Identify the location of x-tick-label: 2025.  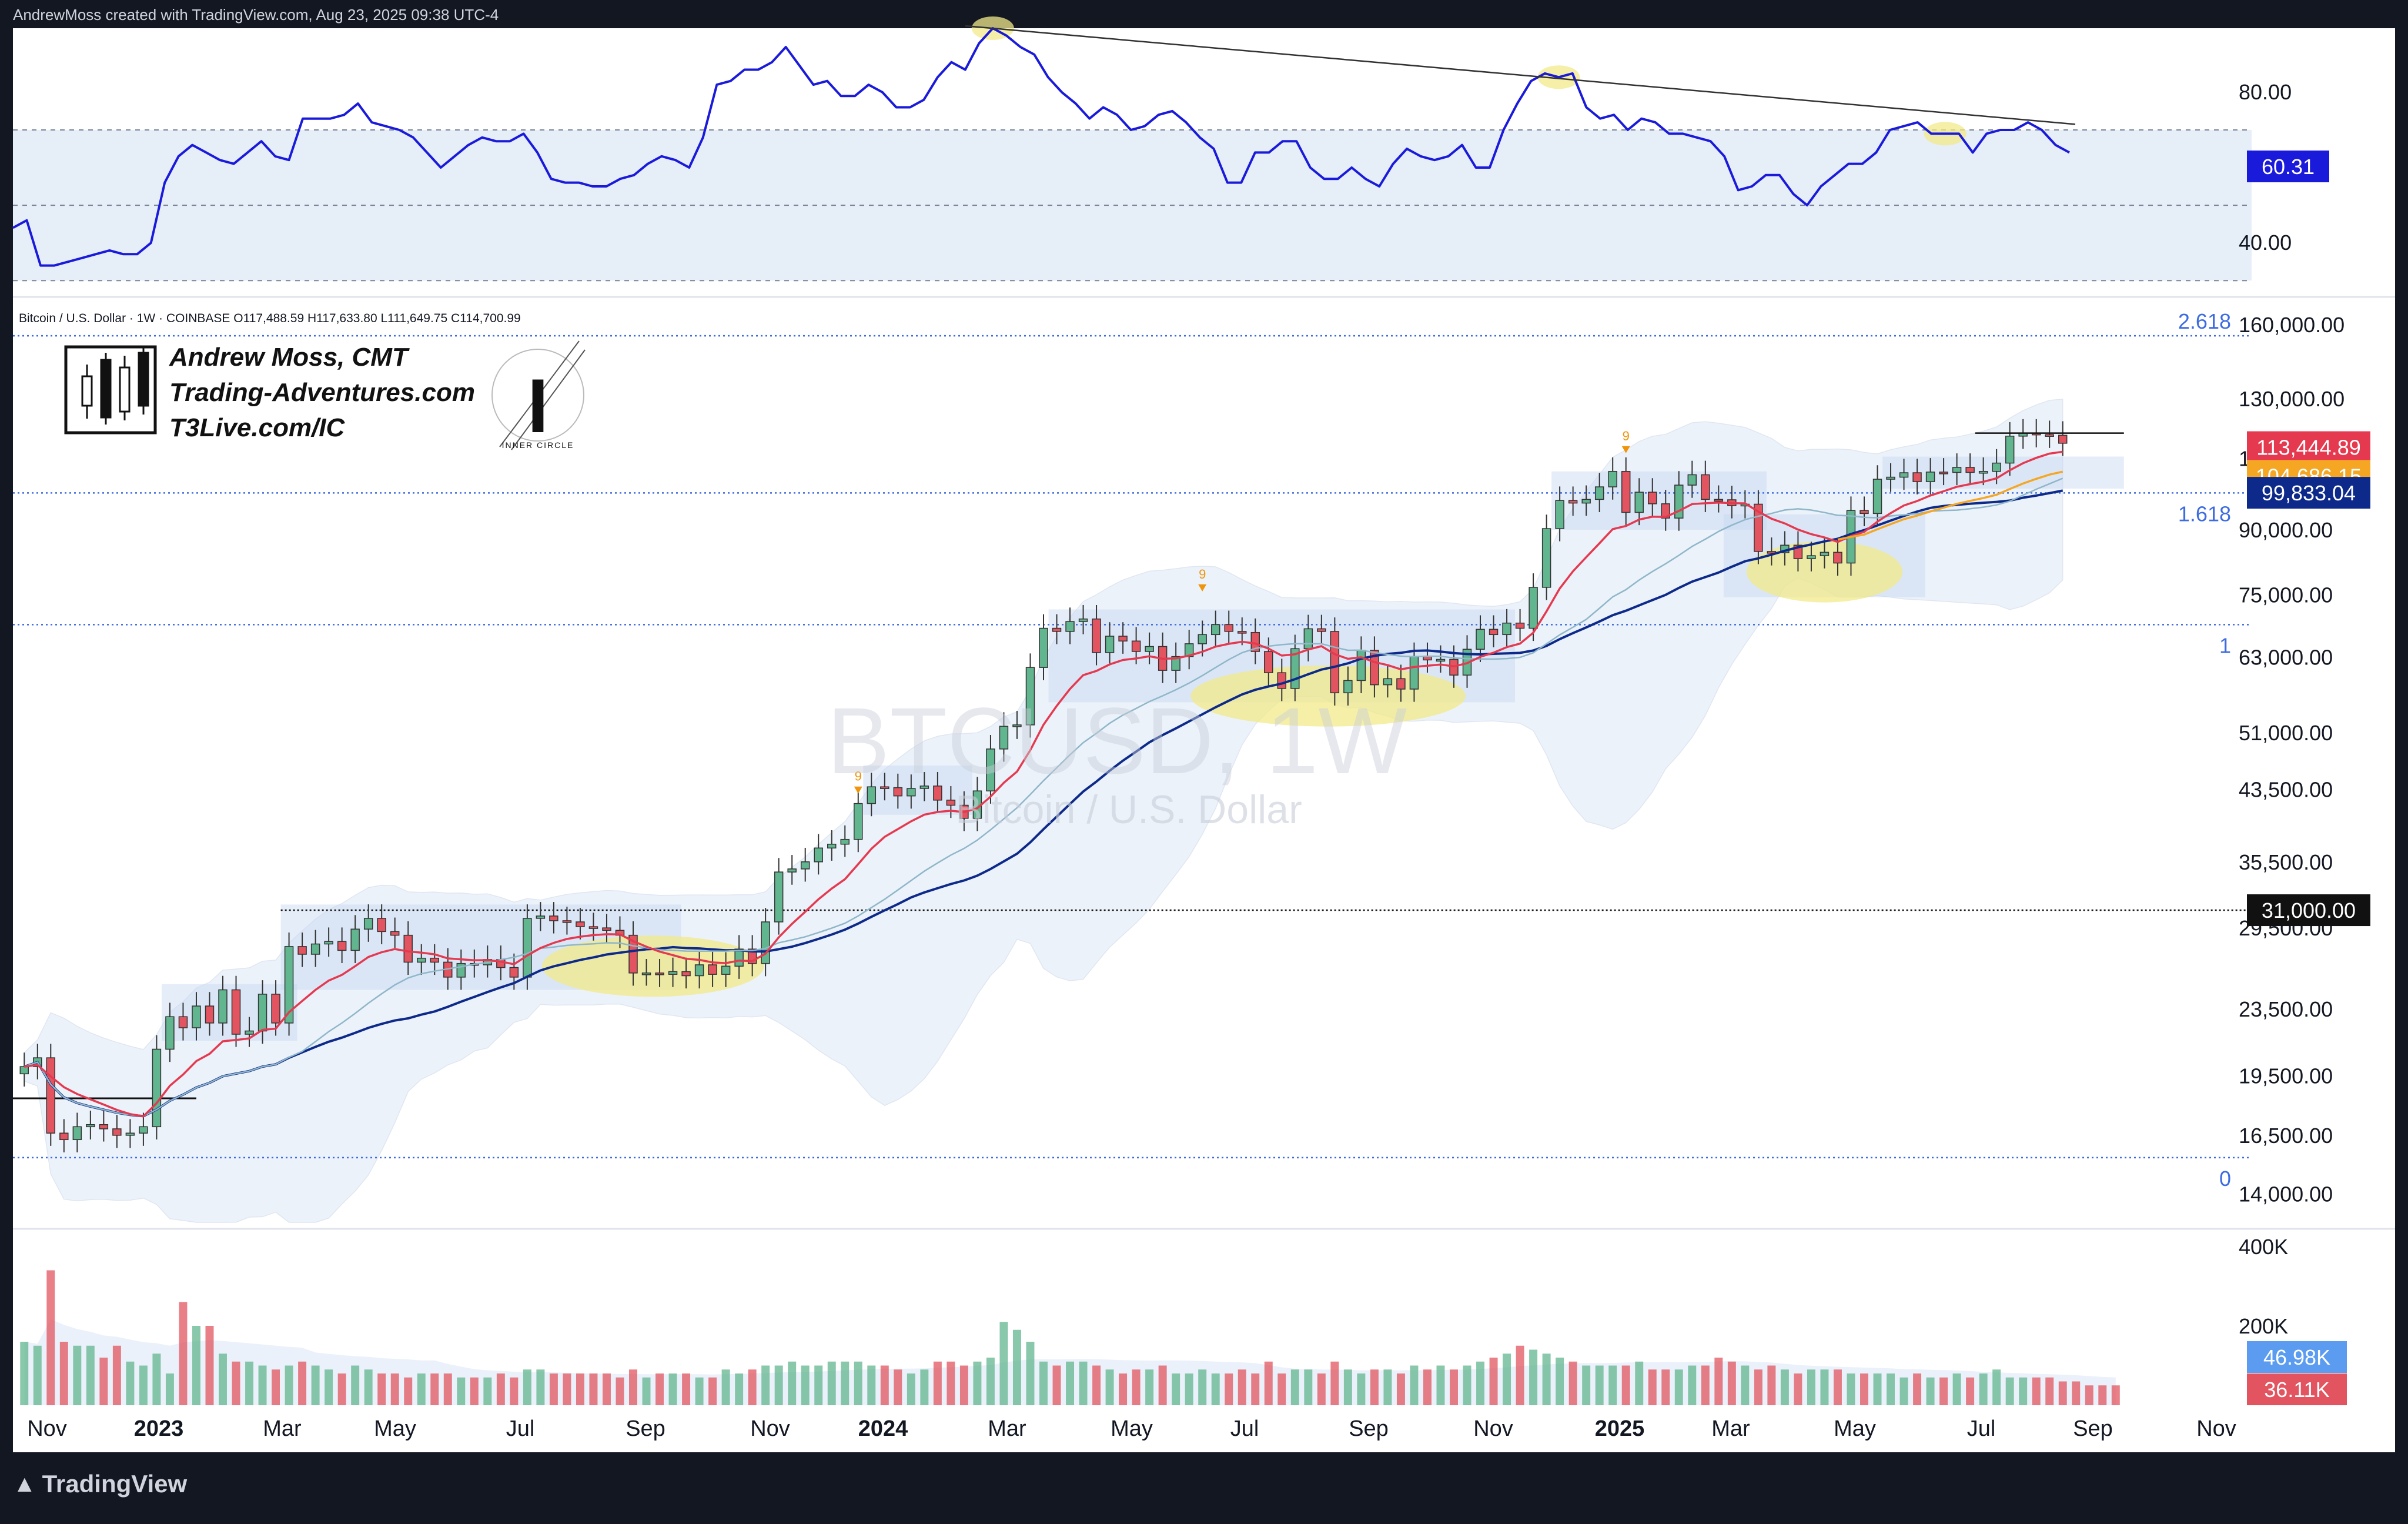
(1620, 1428).